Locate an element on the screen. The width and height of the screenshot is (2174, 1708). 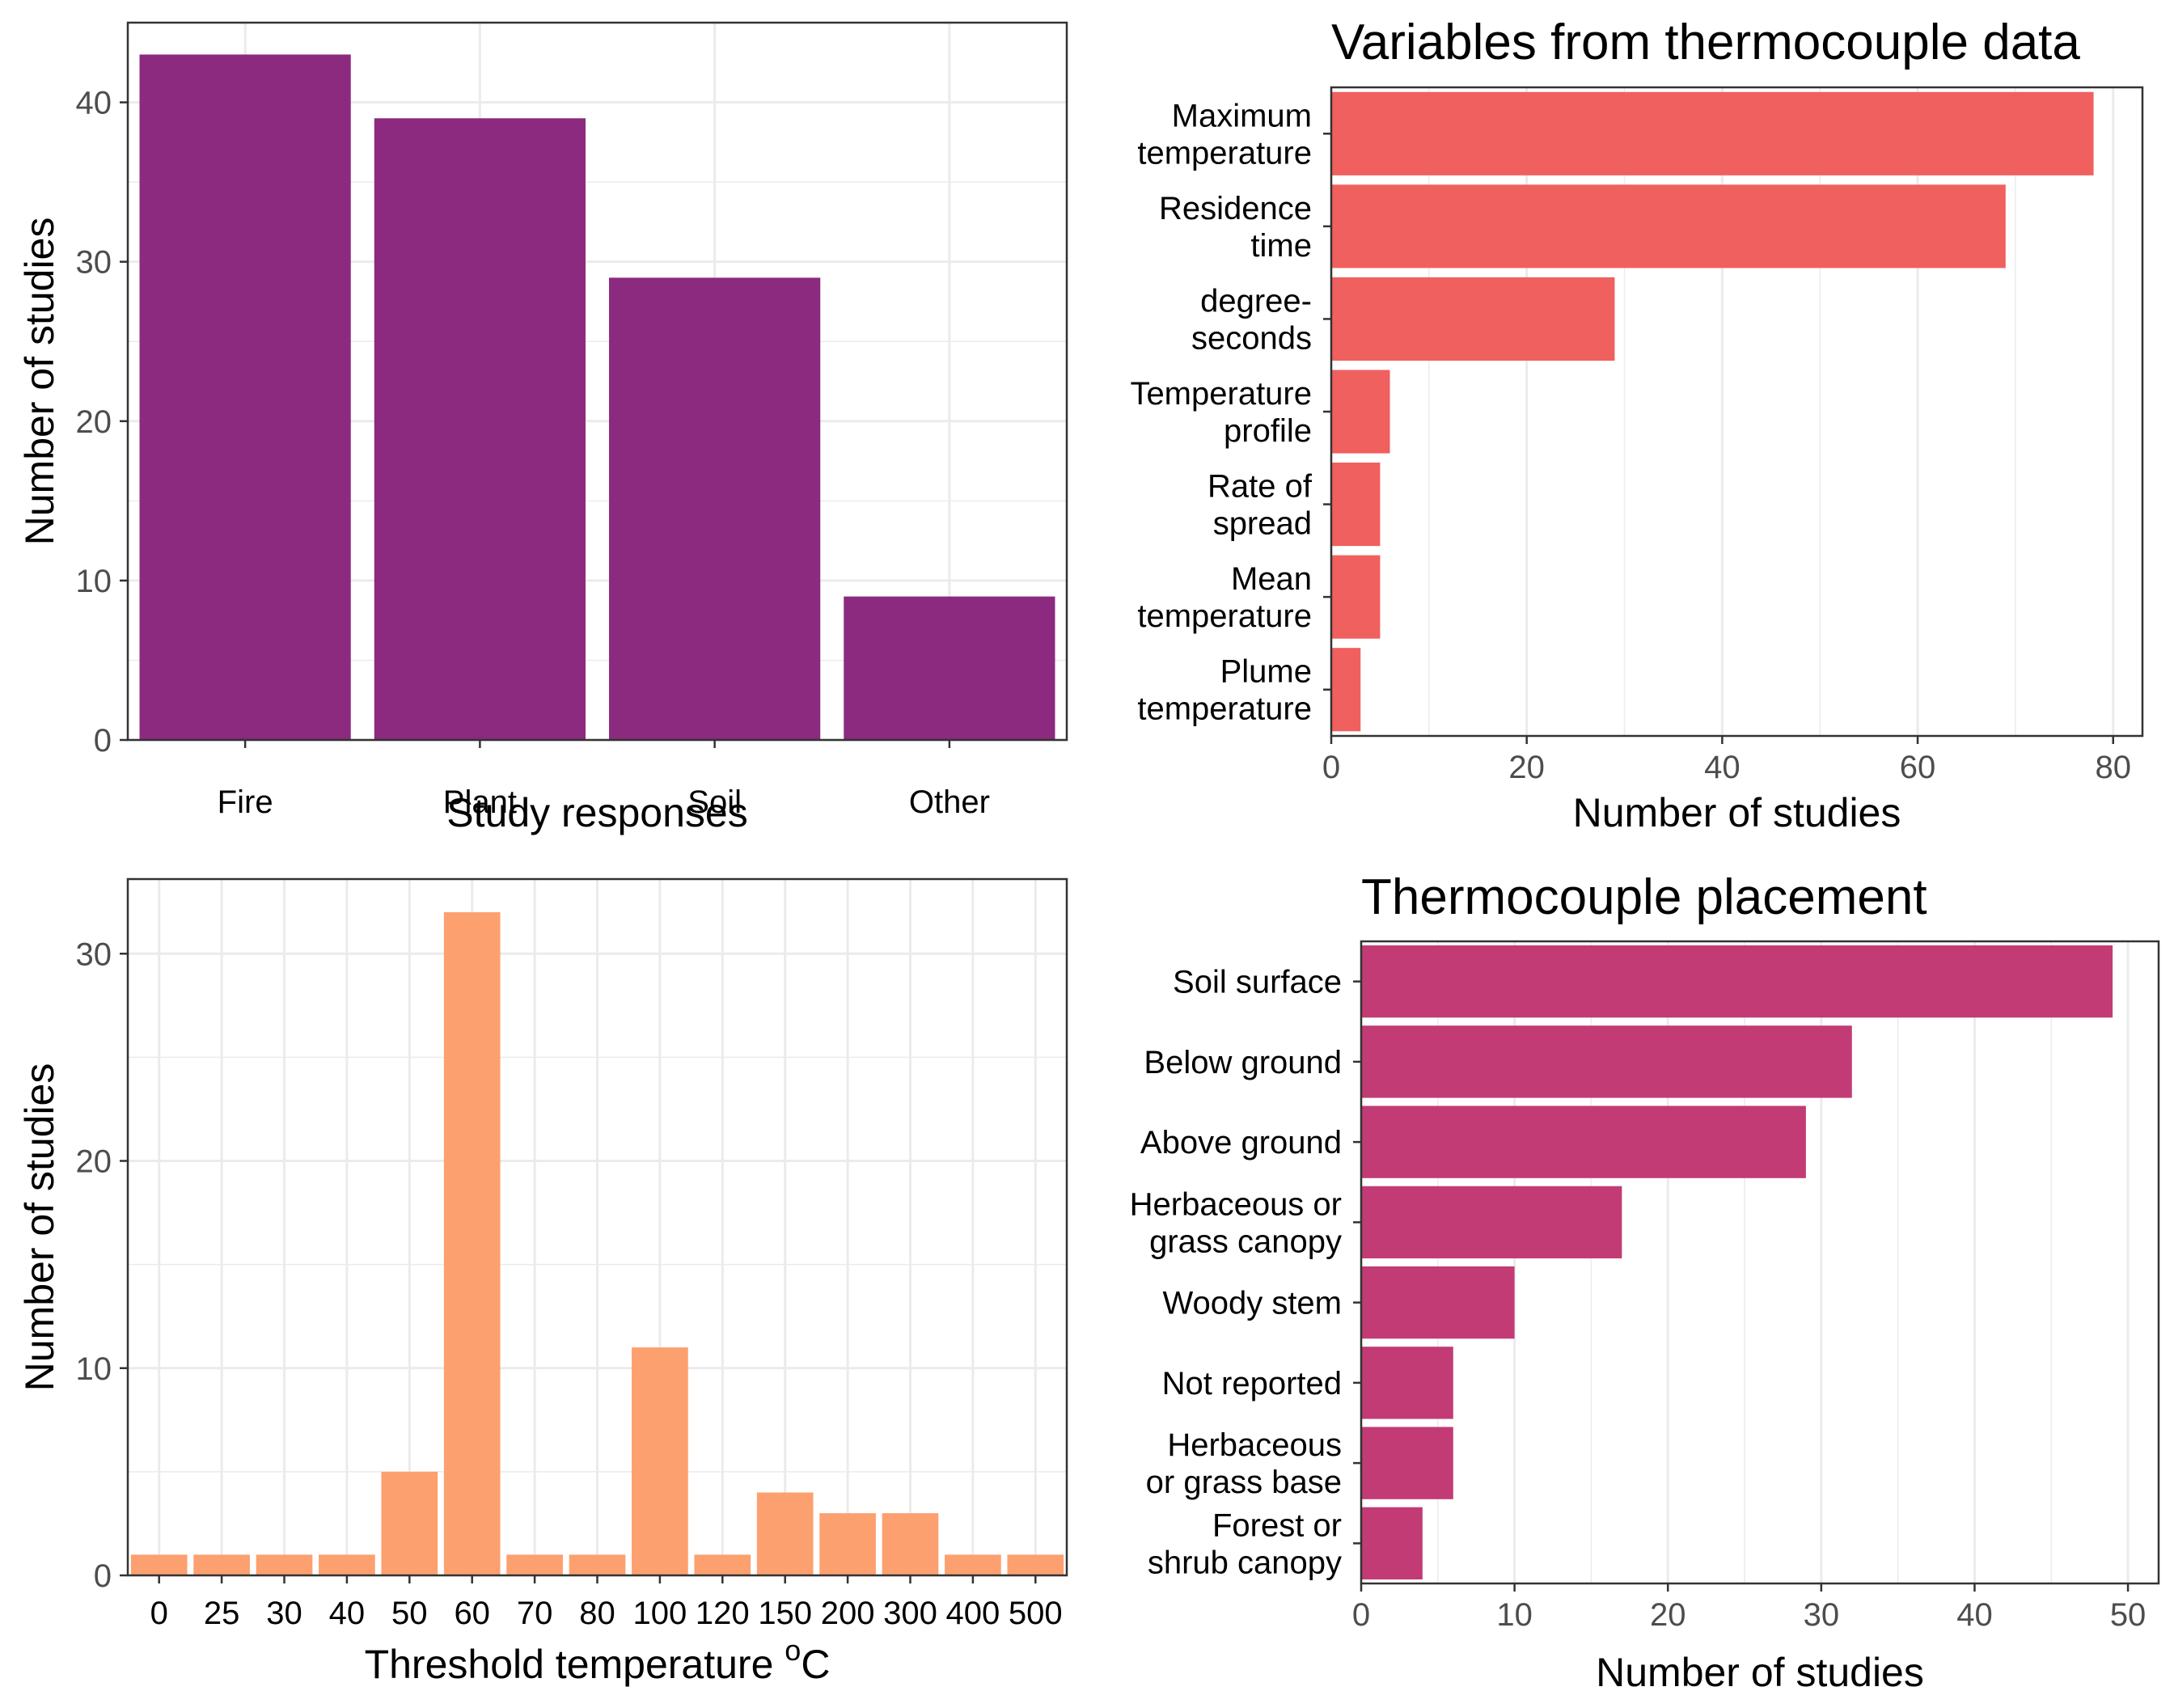
bar-Other is located at coordinates (949, 668).